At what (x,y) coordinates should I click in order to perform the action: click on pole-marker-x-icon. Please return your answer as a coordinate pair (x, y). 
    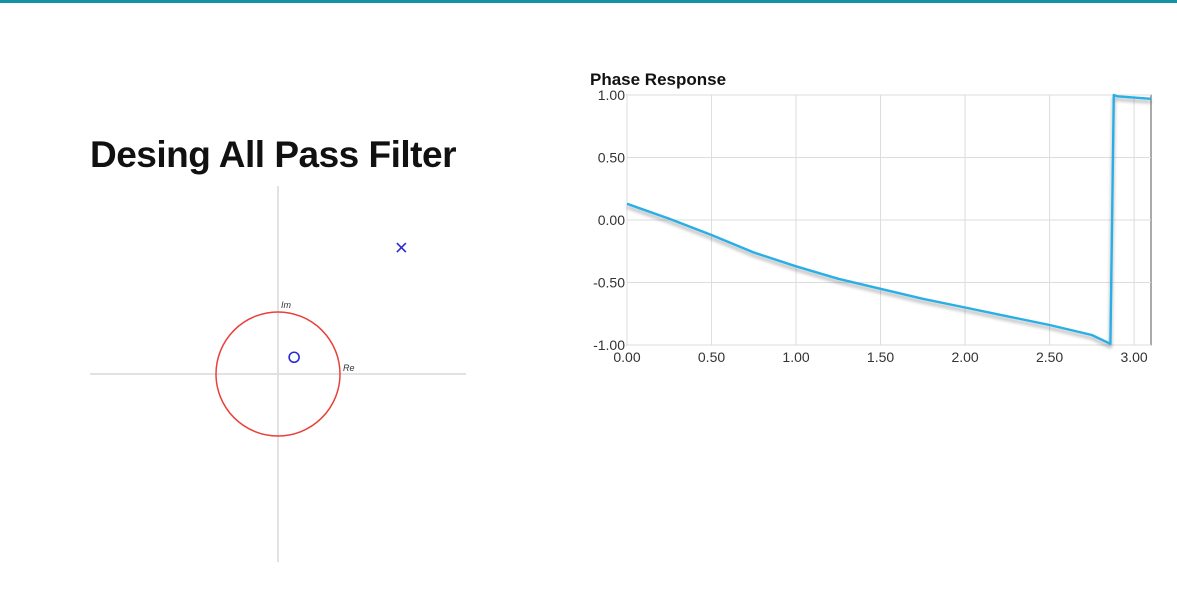
    Looking at the image, I should click on (401, 247).